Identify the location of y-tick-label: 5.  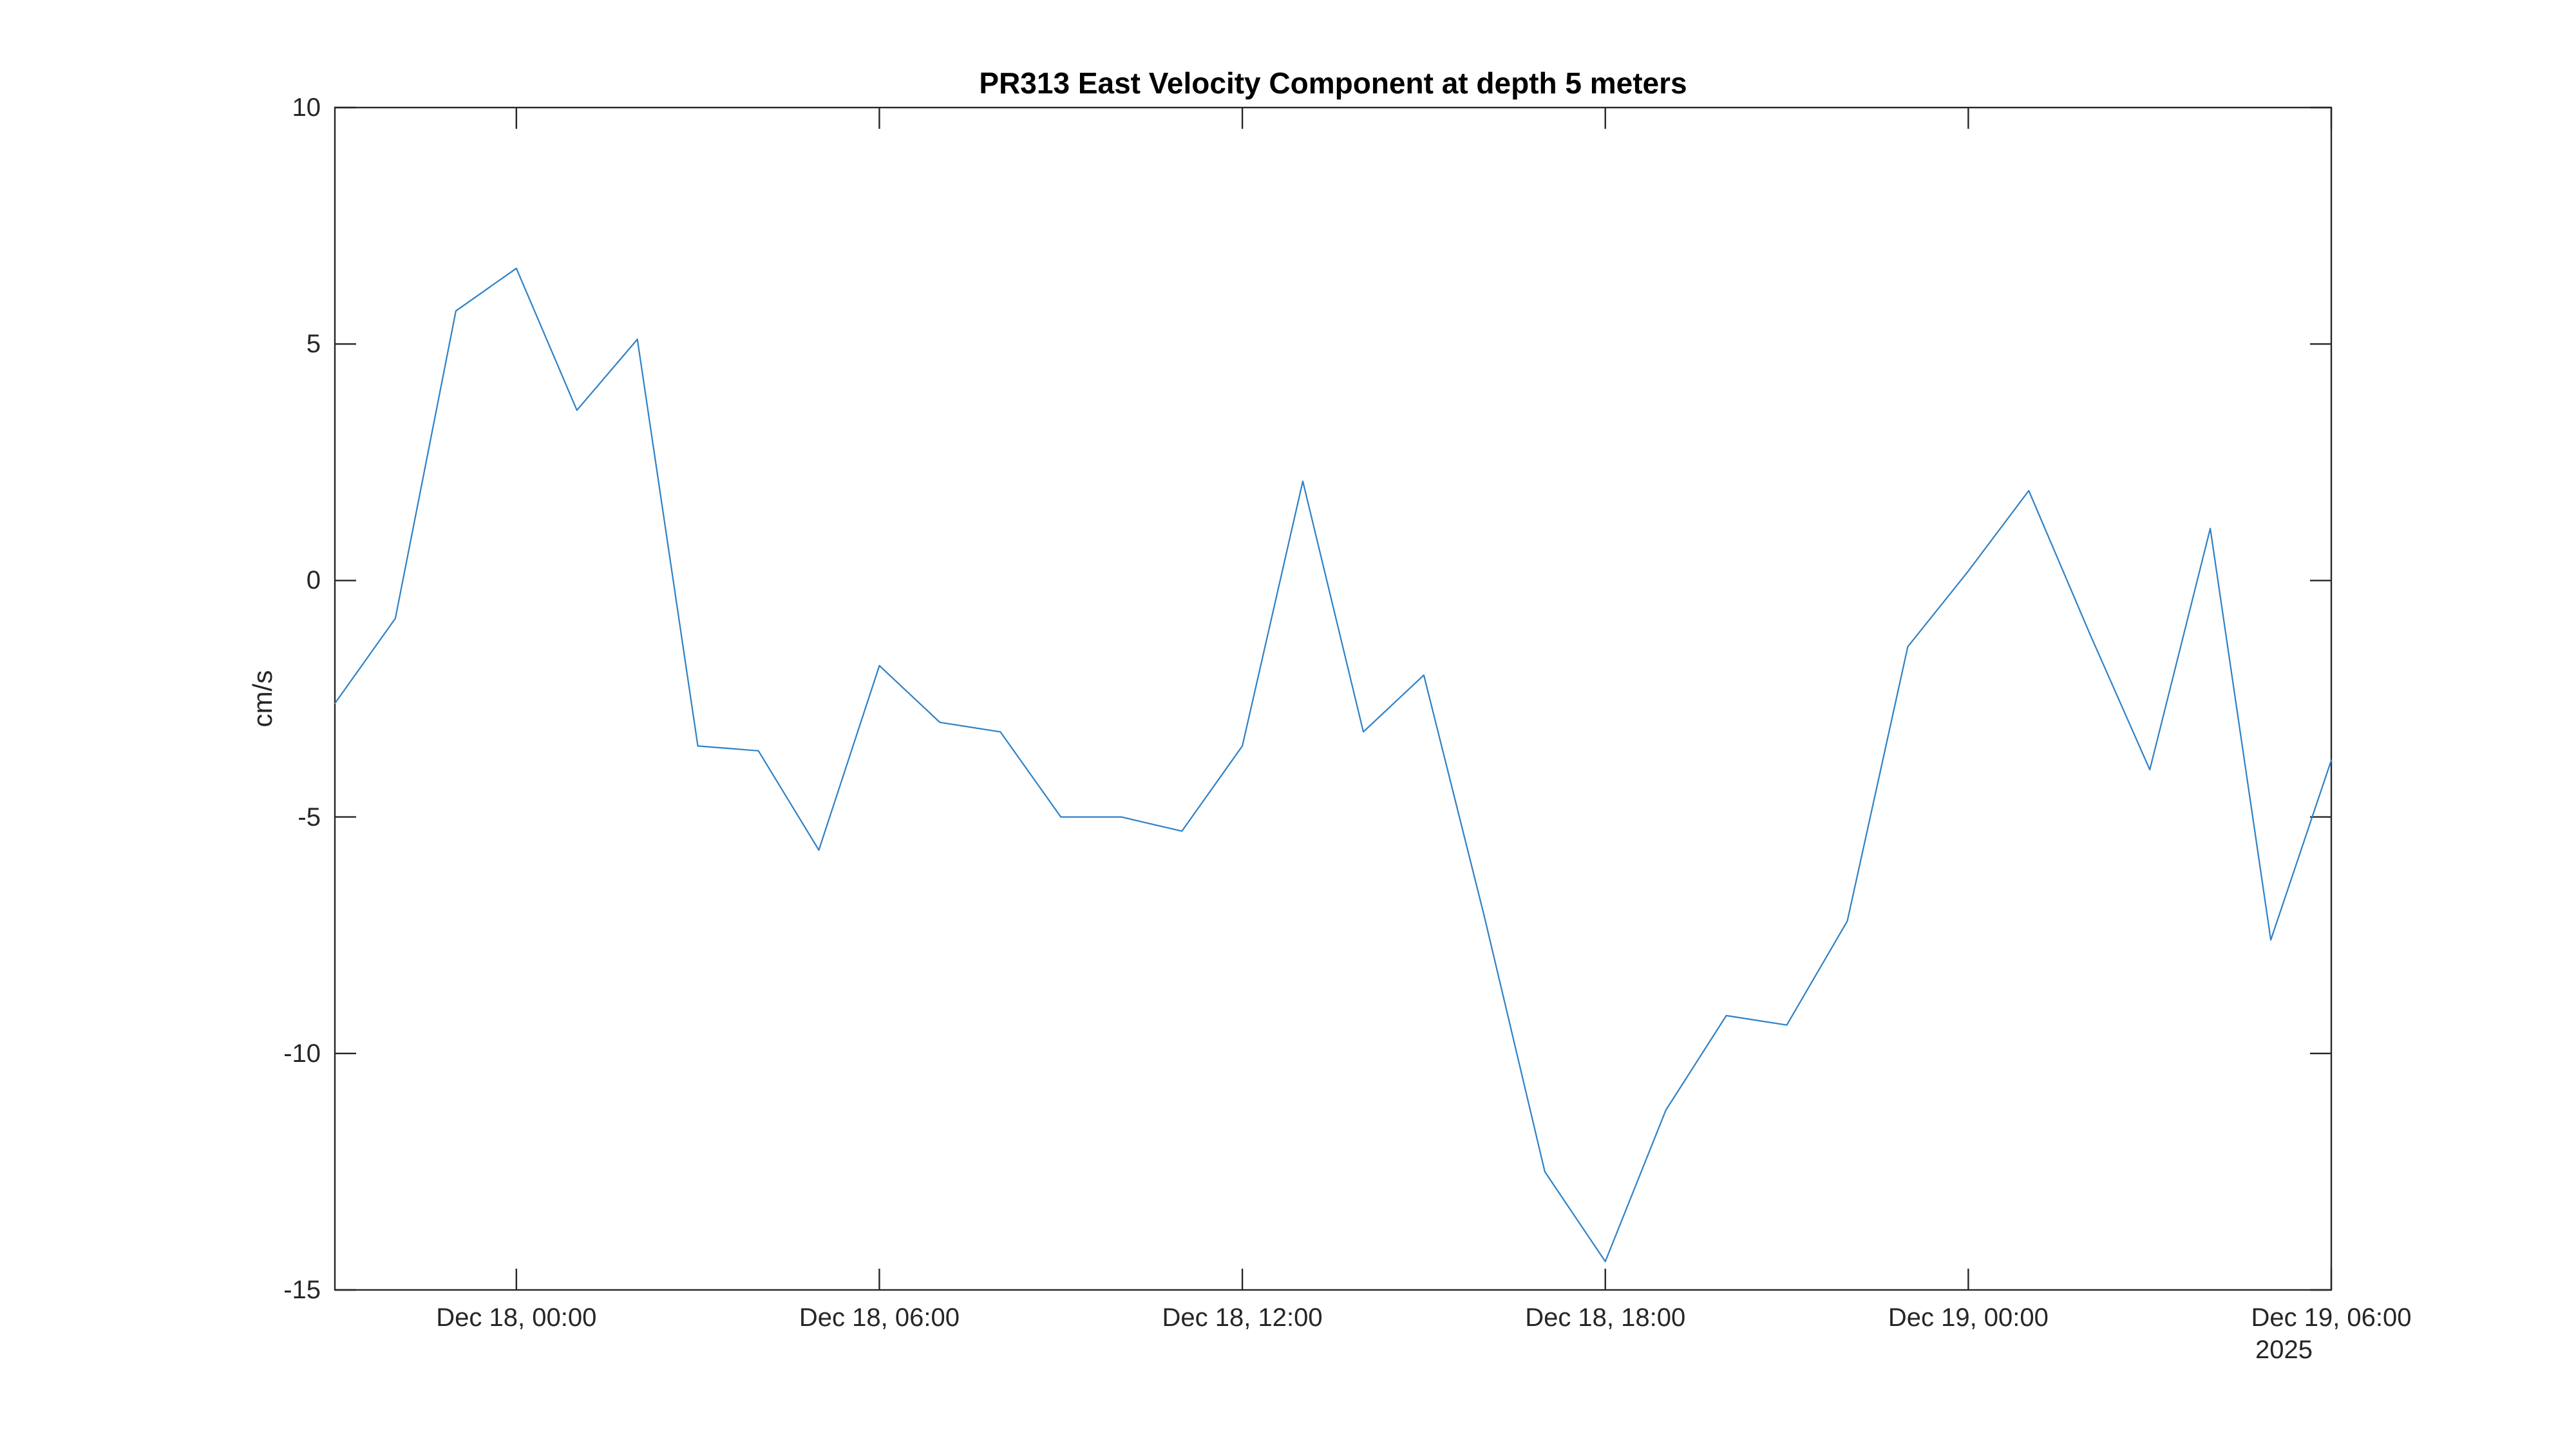
(313, 345).